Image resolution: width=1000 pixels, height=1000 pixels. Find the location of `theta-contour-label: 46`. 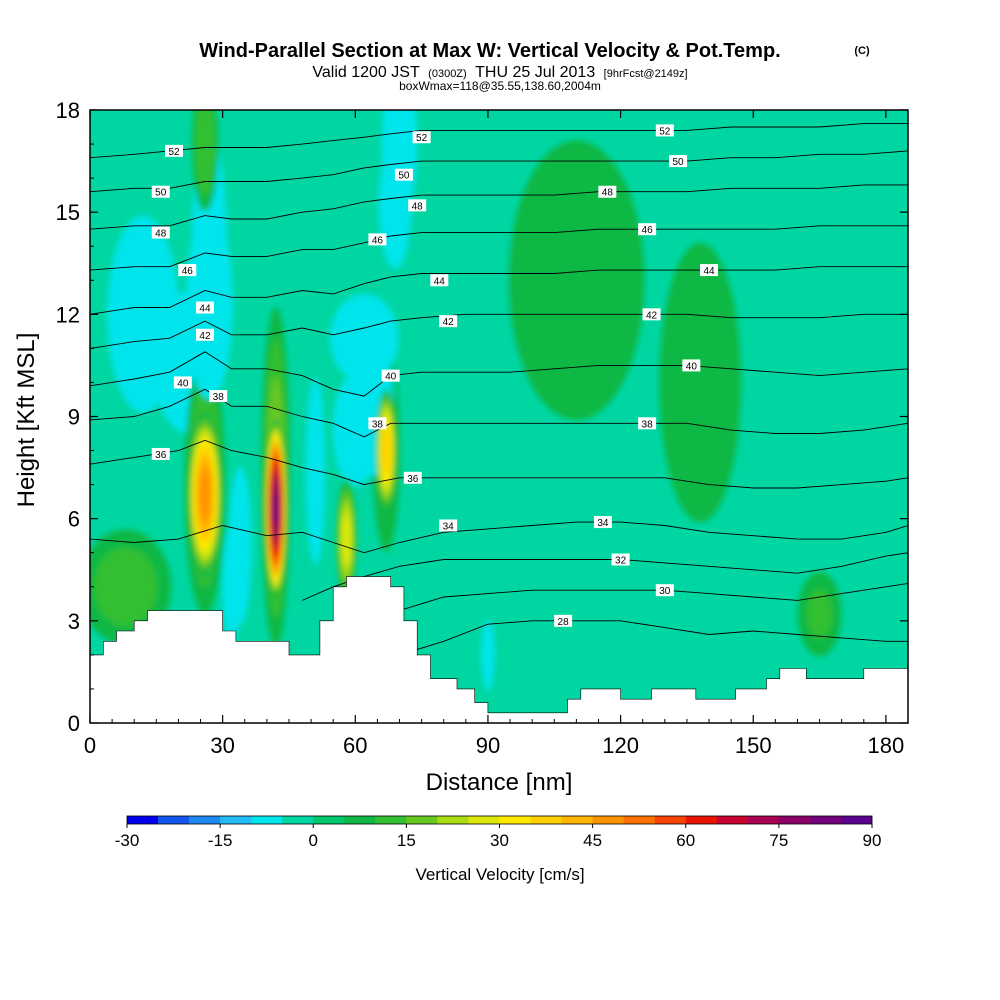

theta-contour-label: 46 is located at coordinates (377, 239).